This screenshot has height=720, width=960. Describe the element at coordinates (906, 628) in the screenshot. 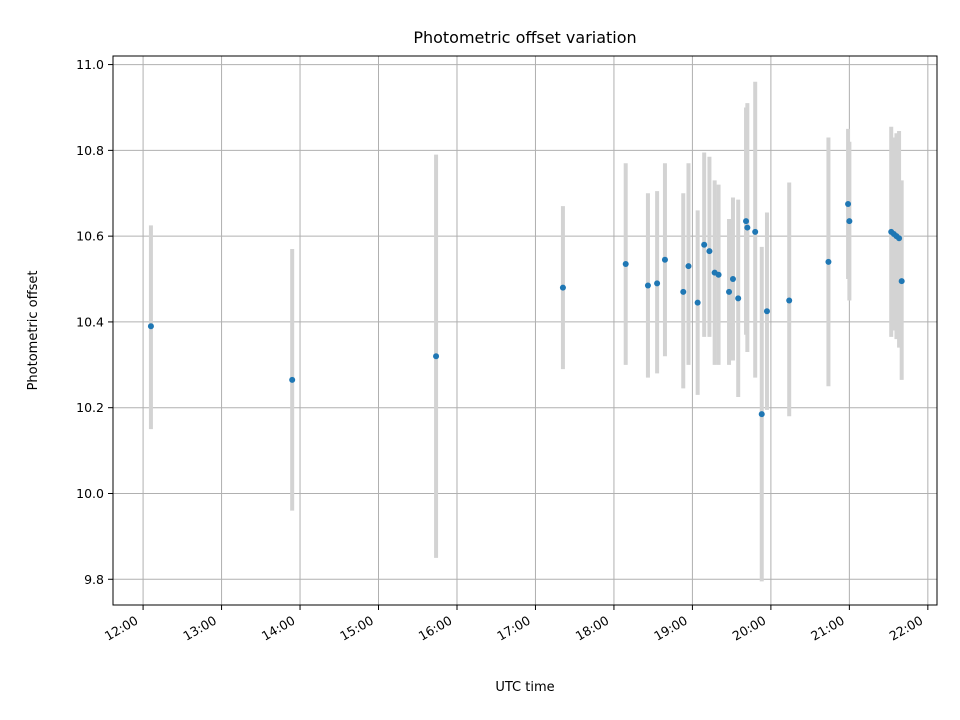

I see `x-tick-label: 22:00` at that location.